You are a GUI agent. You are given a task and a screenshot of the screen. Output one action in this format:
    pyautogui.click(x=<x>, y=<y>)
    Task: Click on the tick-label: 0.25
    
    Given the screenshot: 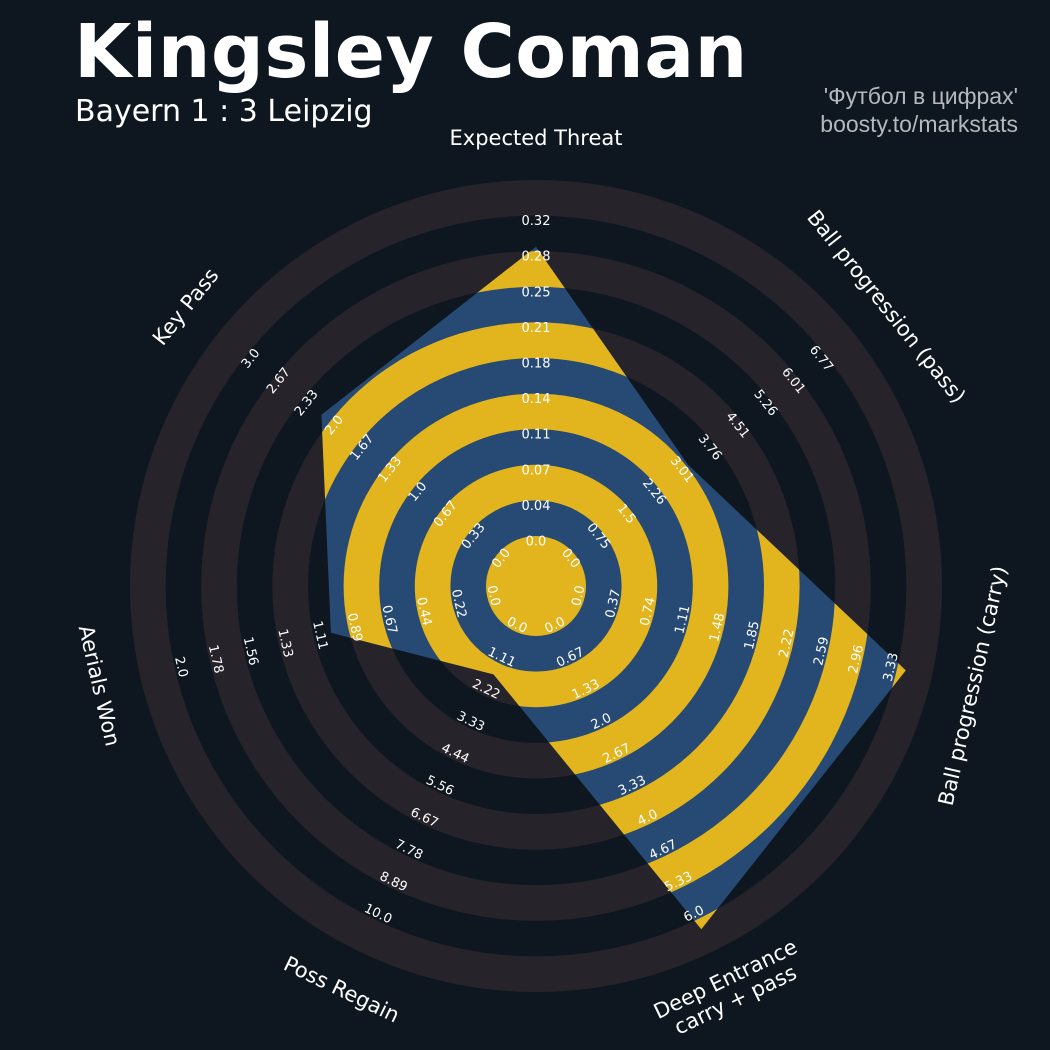 What is the action you would take?
    pyautogui.click(x=536, y=292)
    